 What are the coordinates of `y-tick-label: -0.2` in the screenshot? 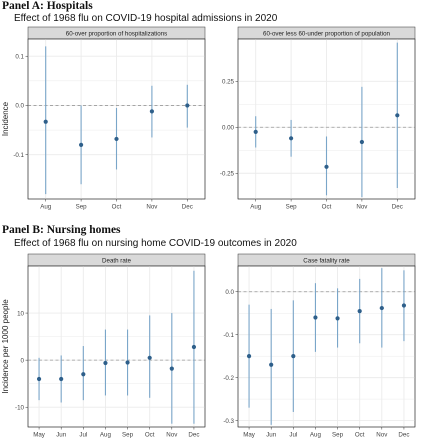 It's located at (228, 378).